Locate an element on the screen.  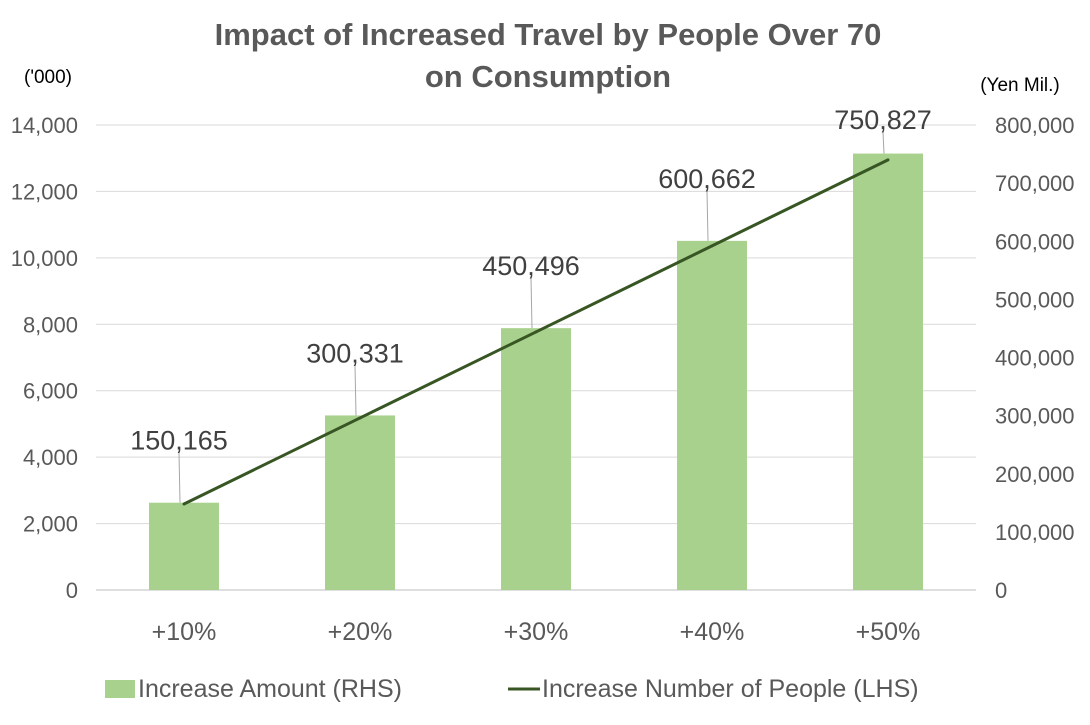
data-label: 600,662 is located at coordinates (707, 179).